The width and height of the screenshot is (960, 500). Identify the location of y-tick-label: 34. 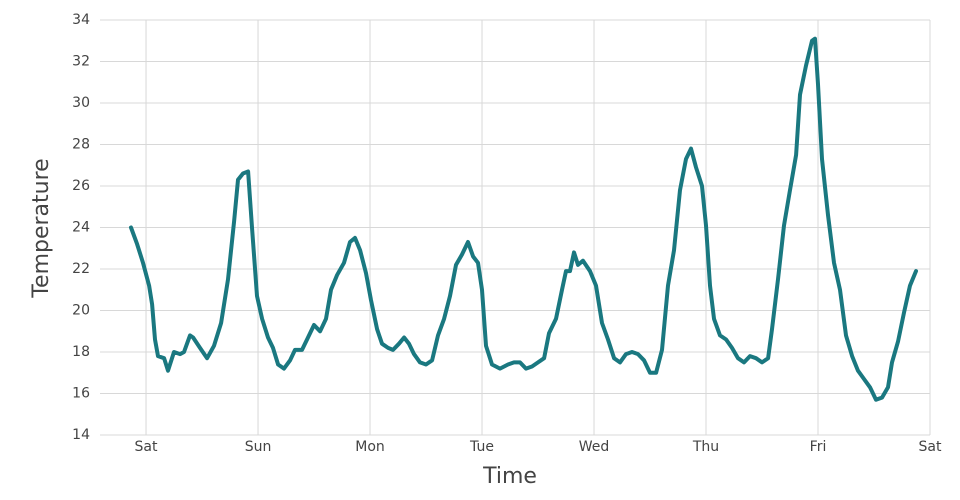
(81, 20).